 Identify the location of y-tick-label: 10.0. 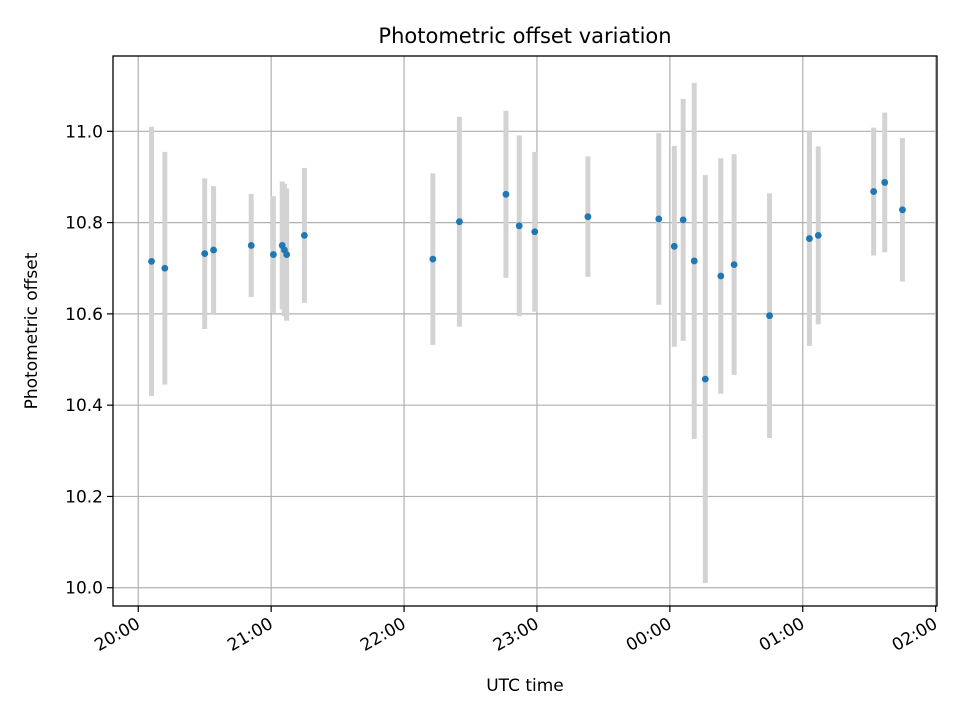
(84, 589).